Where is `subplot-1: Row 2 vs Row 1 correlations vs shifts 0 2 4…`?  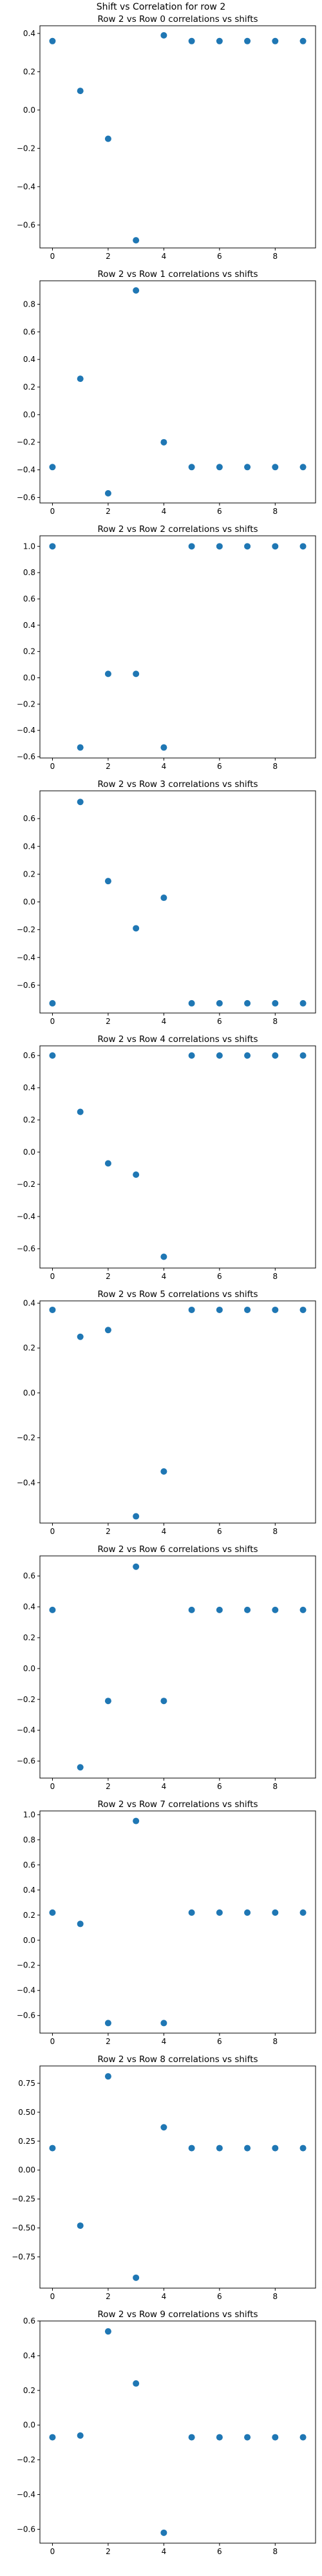
subplot-1: Row 2 vs Row 1 correlations vs shifts 0 2 4… is located at coordinates (167, 393).